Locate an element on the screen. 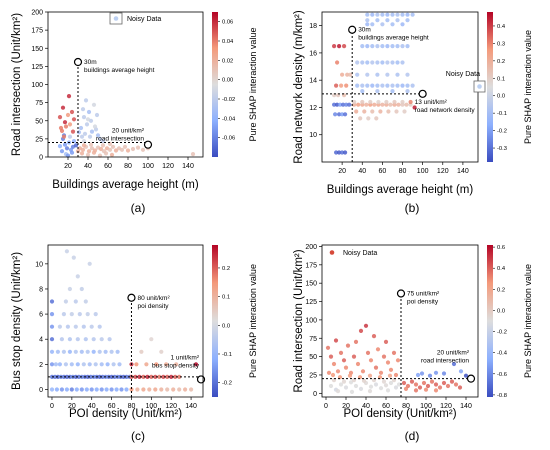 The height and width of the screenshot is (450, 550). colorbar-tick-label: 0.1 is located at coordinates (226, 298).